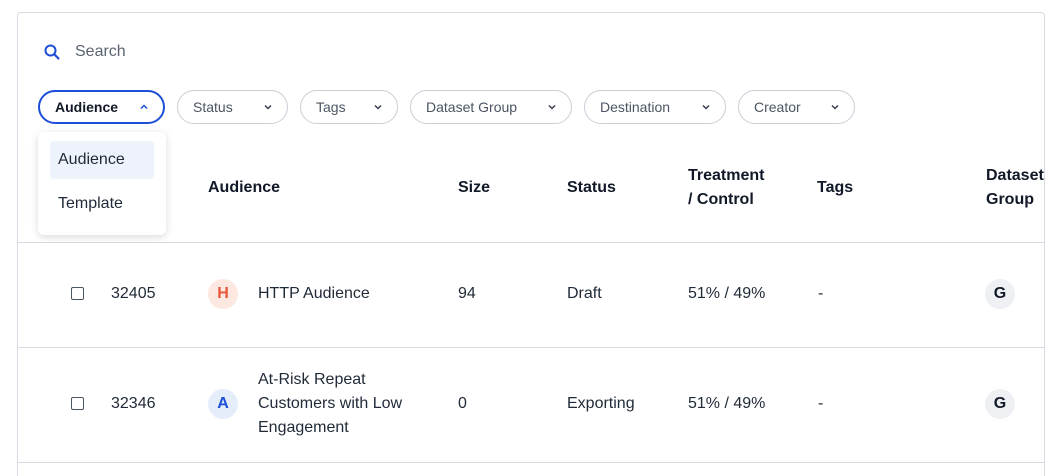  I want to click on column-header-status: Status, so click(591, 187).